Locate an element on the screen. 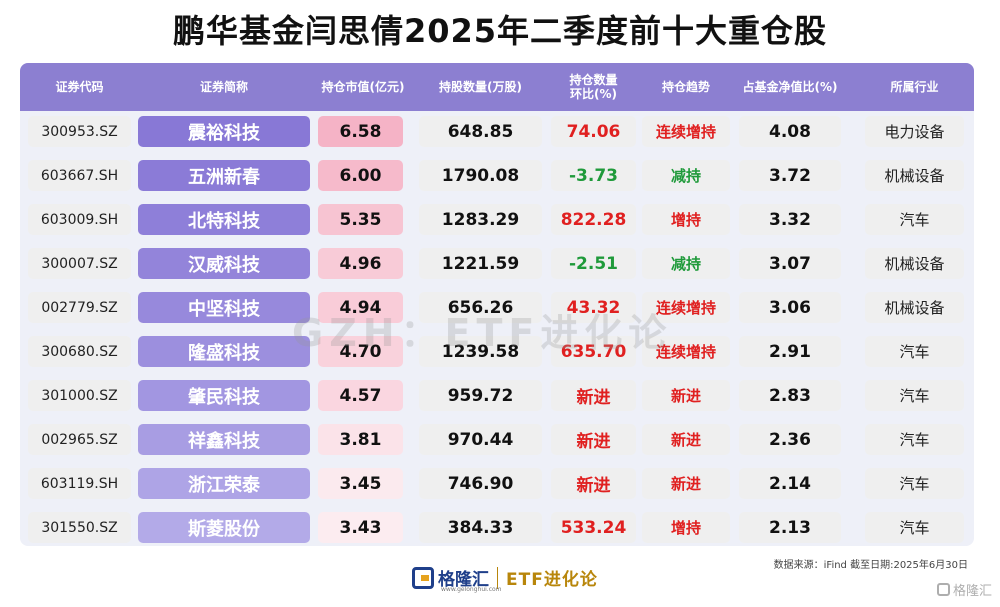  cell-code: 002779.SZ is located at coordinates (79, 307).